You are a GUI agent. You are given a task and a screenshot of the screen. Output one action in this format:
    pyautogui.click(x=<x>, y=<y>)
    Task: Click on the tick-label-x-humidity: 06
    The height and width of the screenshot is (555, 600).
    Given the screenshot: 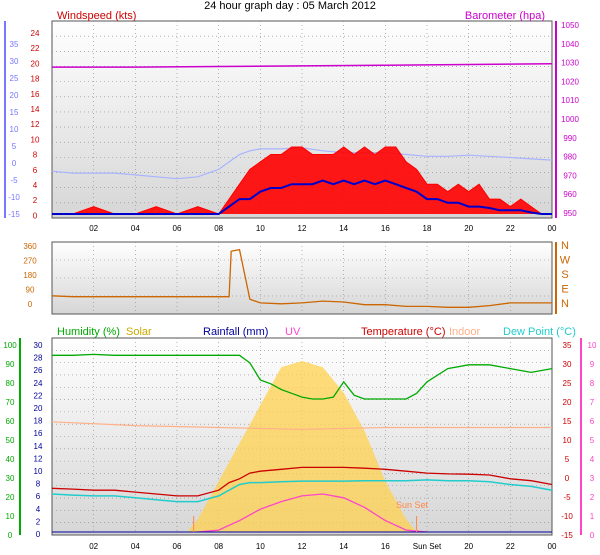 What is the action you would take?
    pyautogui.click(x=177, y=546)
    